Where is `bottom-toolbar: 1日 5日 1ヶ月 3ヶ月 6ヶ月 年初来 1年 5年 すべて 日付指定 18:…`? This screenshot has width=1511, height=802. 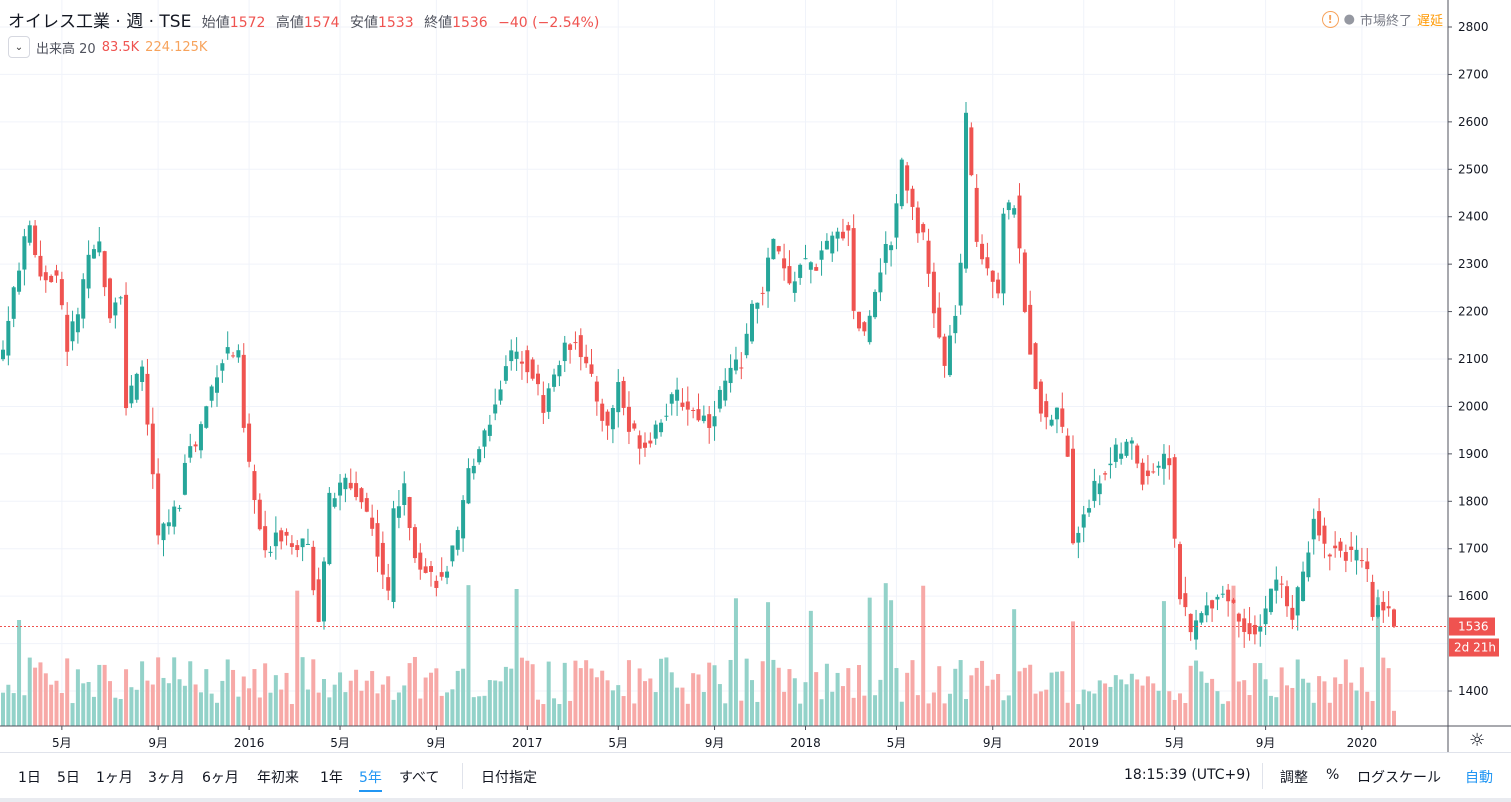
bottom-toolbar: 1日 5日 1ヶ月 3ヶ月 6ヶ月 年初来 1年 5年 すべて 日付指定 18:… is located at coordinates (755, 775).